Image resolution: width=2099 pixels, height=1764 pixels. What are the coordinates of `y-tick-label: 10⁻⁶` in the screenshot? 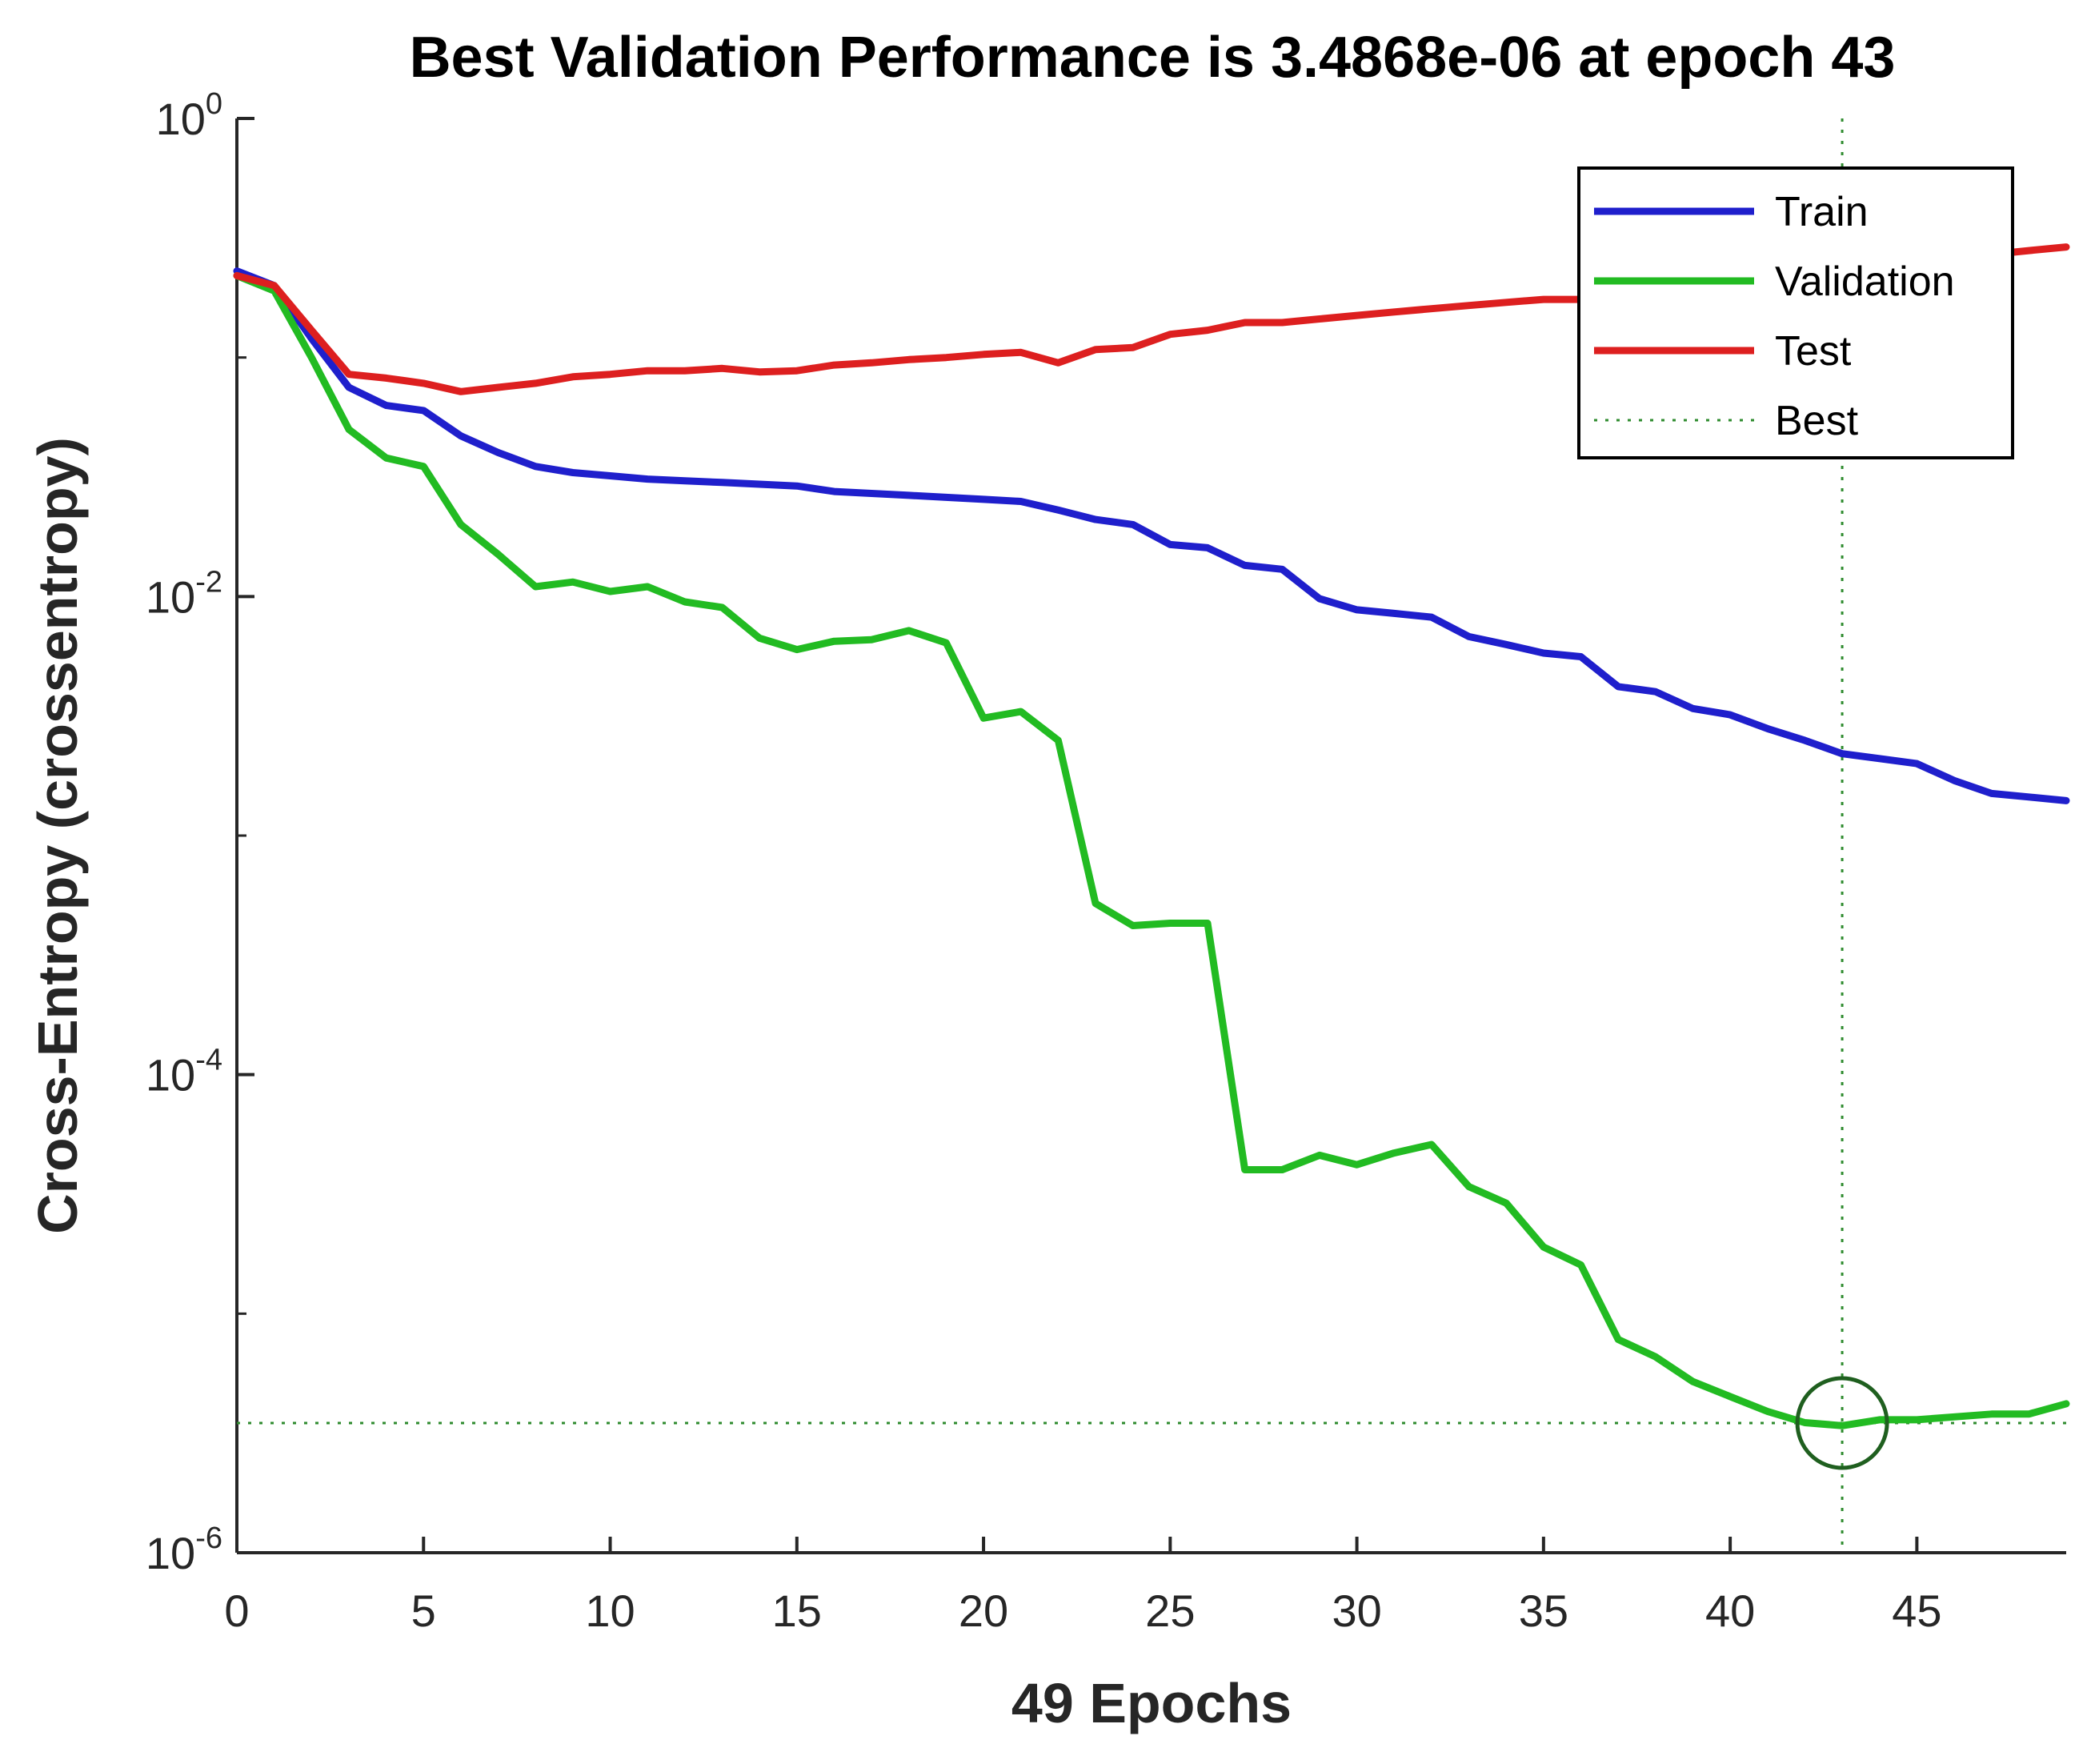 It's located at (184, 1549).